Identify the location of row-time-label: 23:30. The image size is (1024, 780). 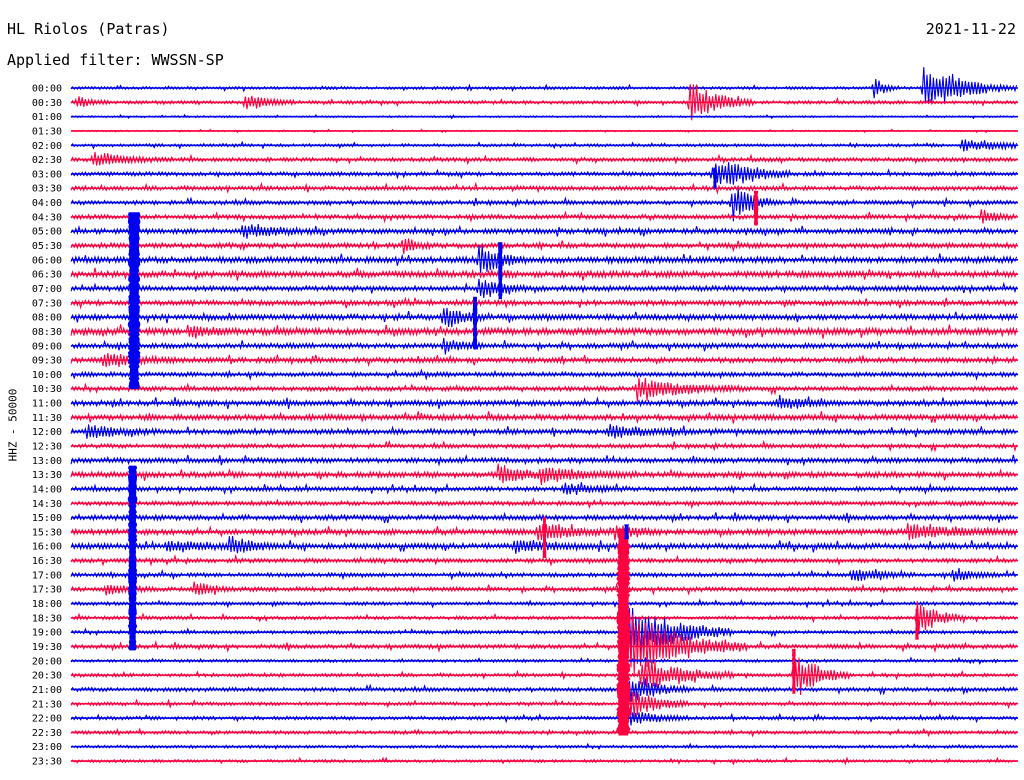
(47, 762).